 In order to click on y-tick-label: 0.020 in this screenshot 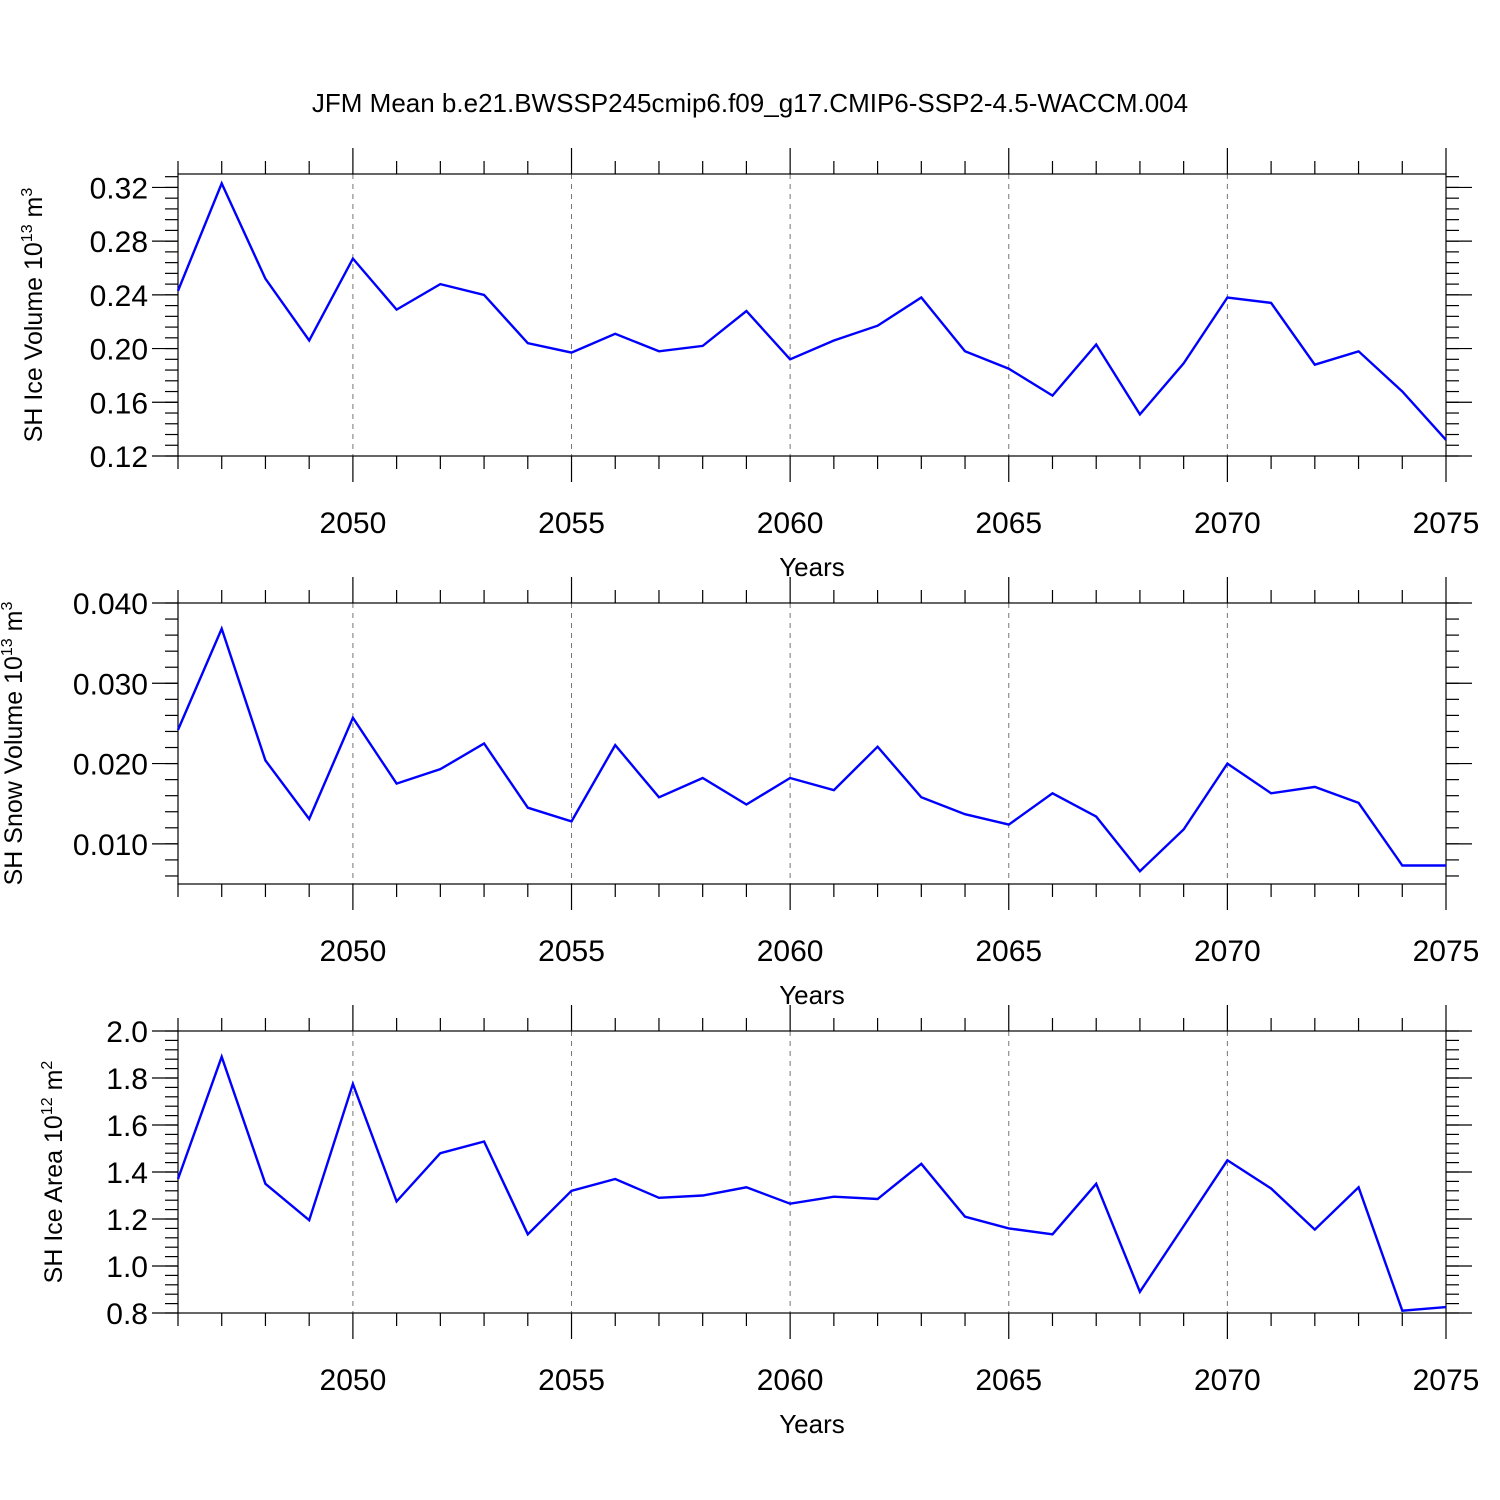, I will do `click(110, 765)`.